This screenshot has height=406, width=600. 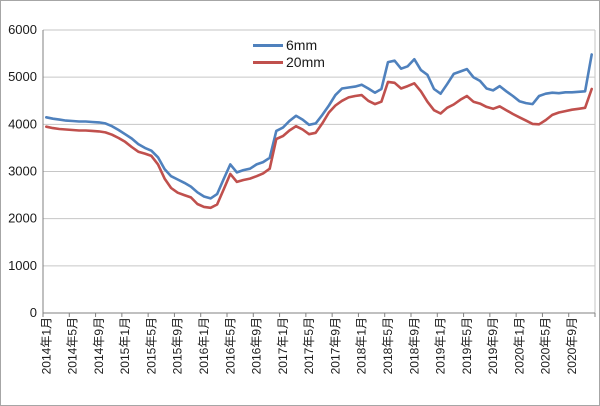 I want to click on x-tick-label: 2018年9月, so click(x=414, y=345).